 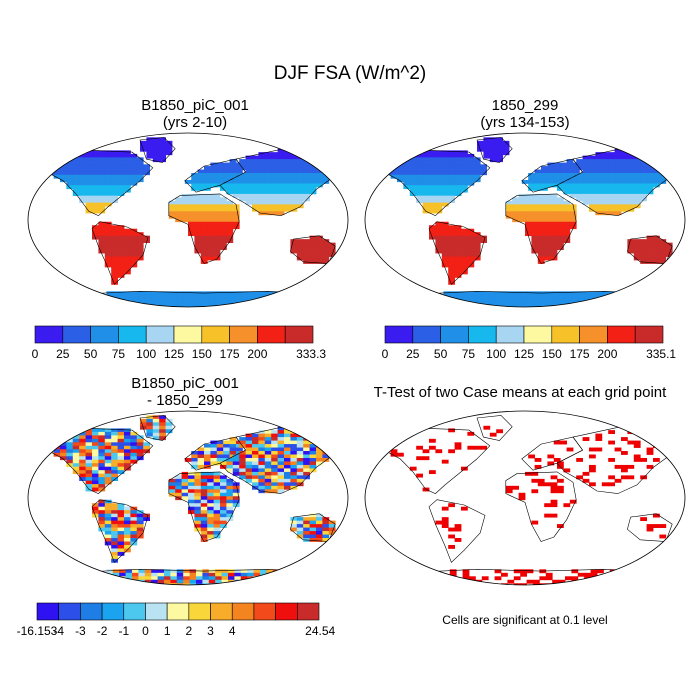 What do you see at coordinates (649, 334) in the screenshot?
I see `colorbar-swatch` at bounding box center [649, 334].